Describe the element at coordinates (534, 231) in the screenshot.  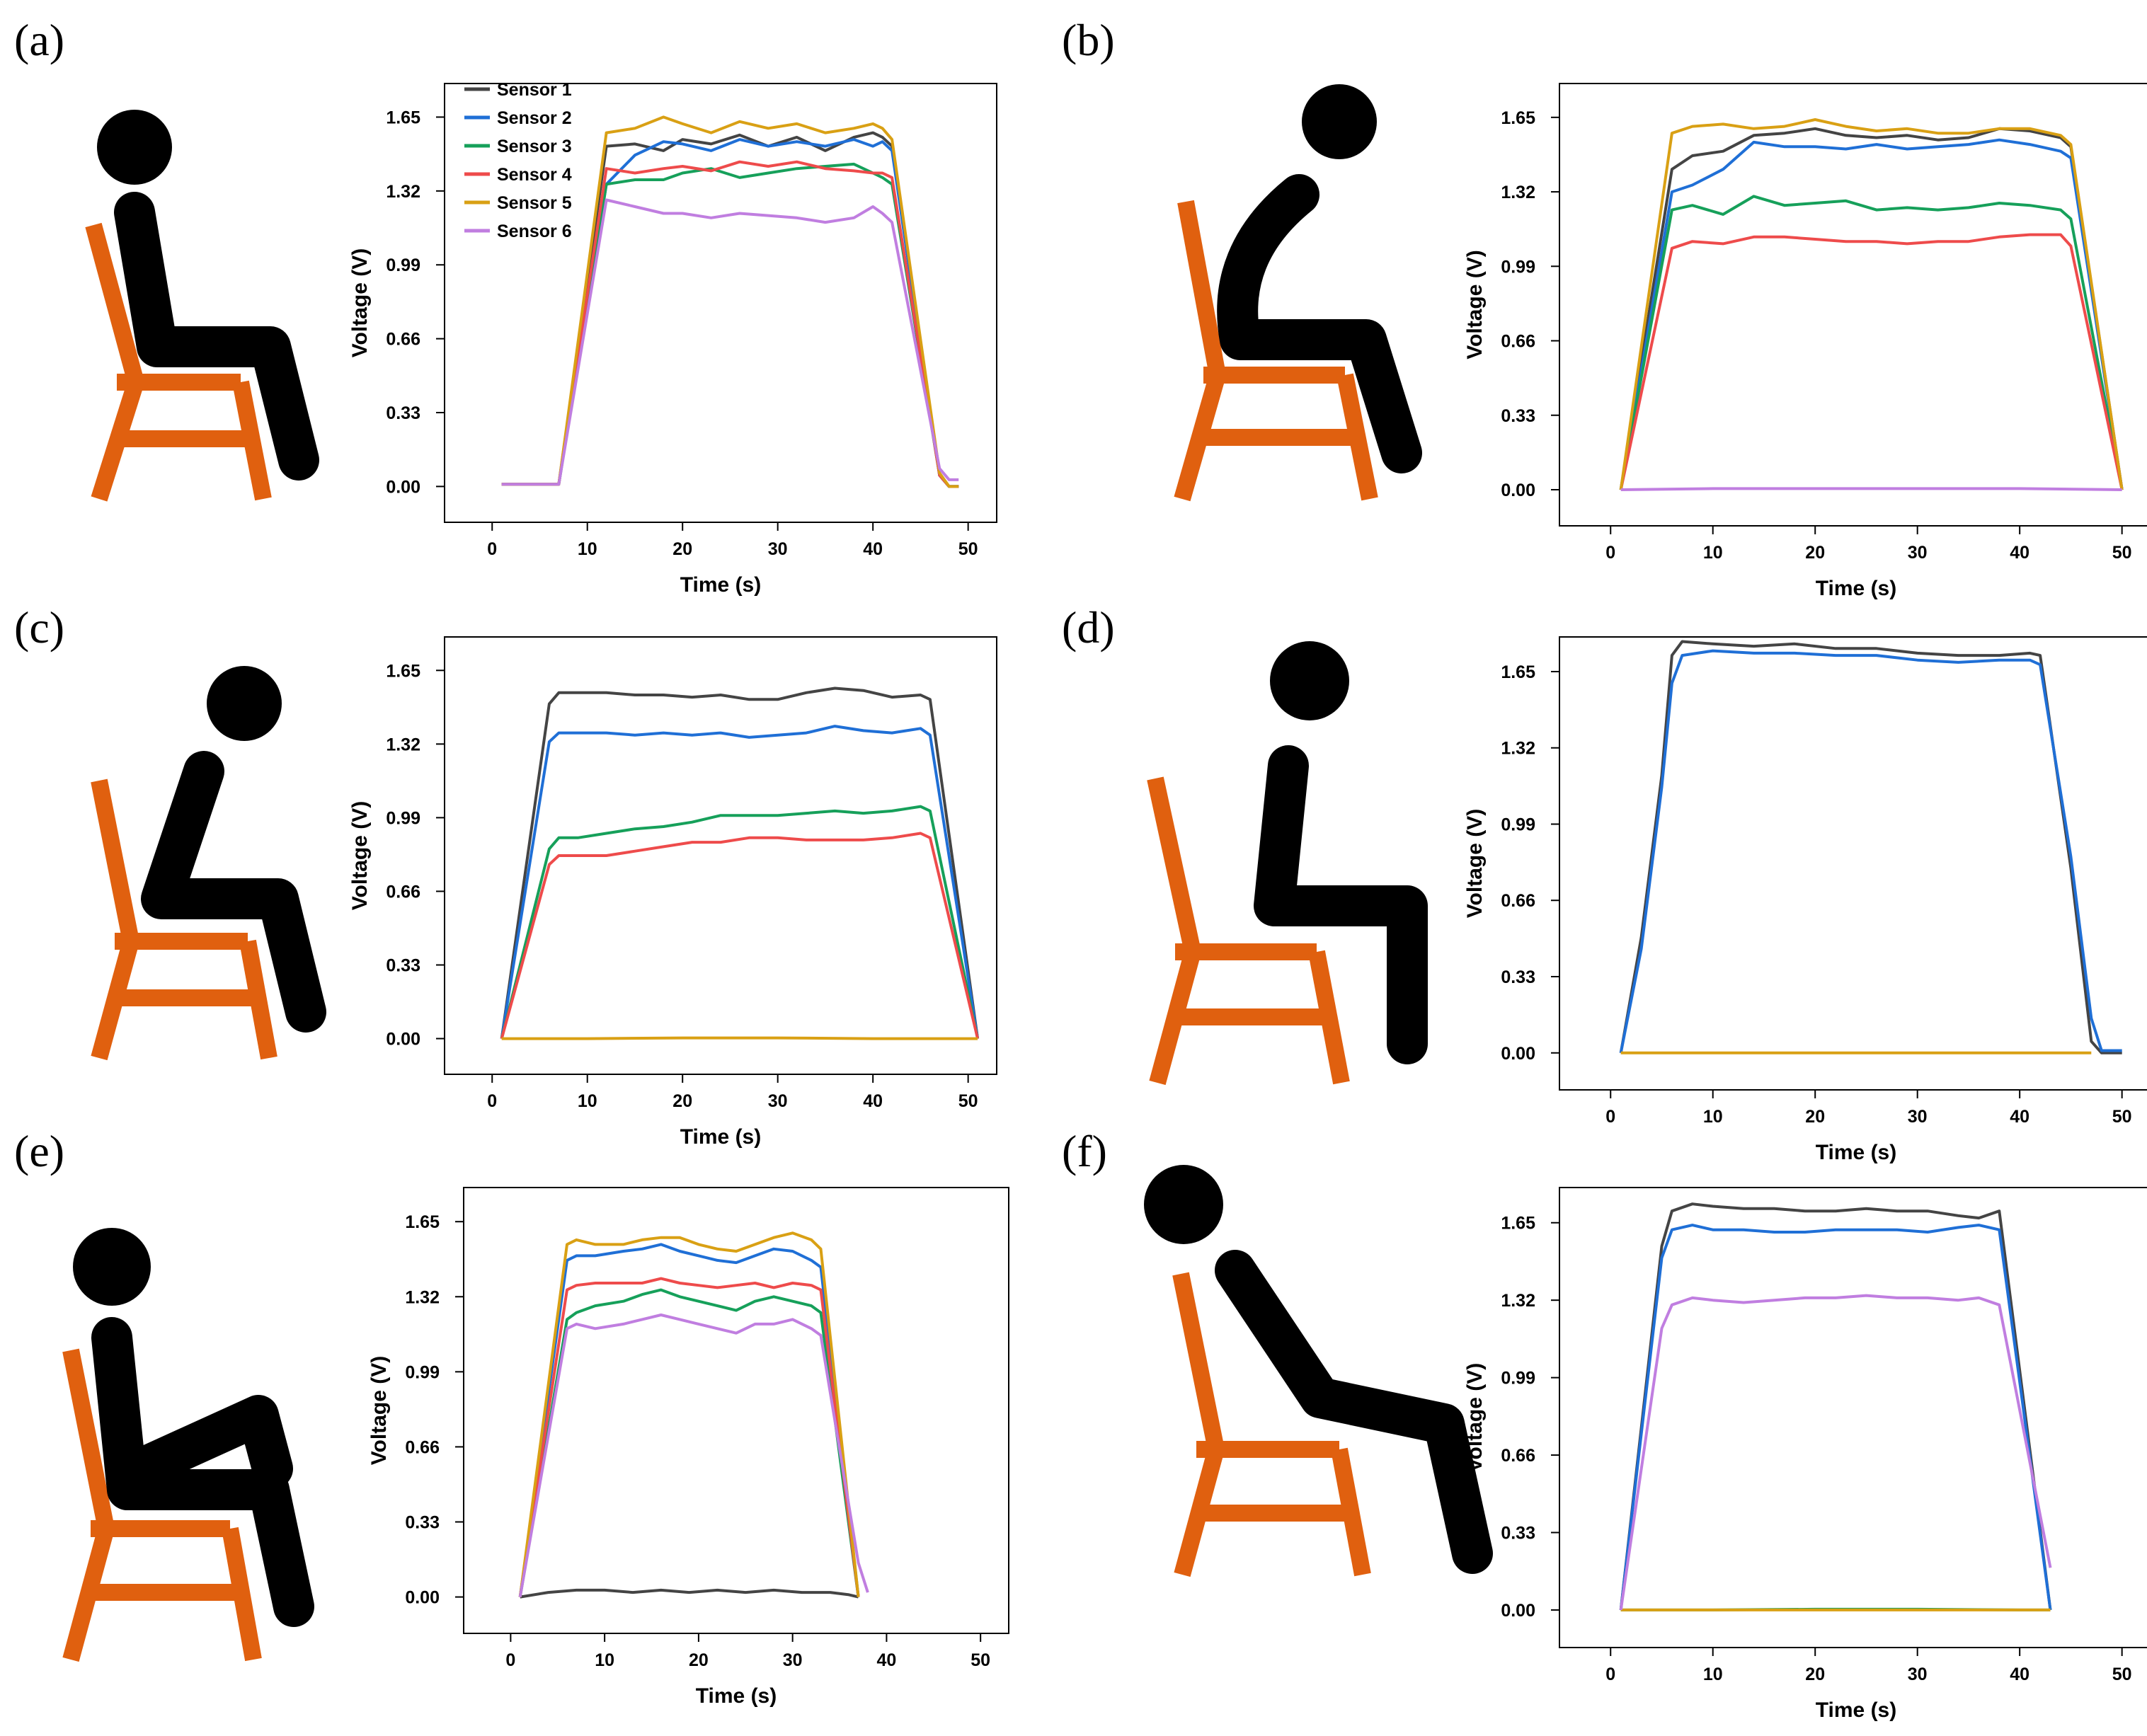
I see `legend-entry: Sensor 6` at that location.